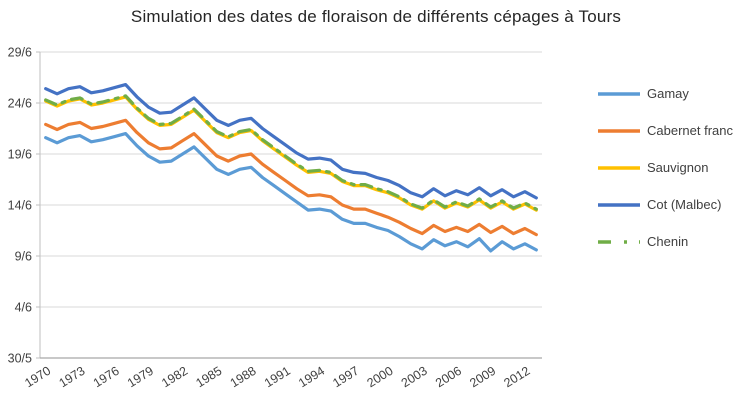 The image size is (740, 408). Describe the element at coordinates (20, 359) in the screenshot. I see `y-tick-label: 30/5` at that location.